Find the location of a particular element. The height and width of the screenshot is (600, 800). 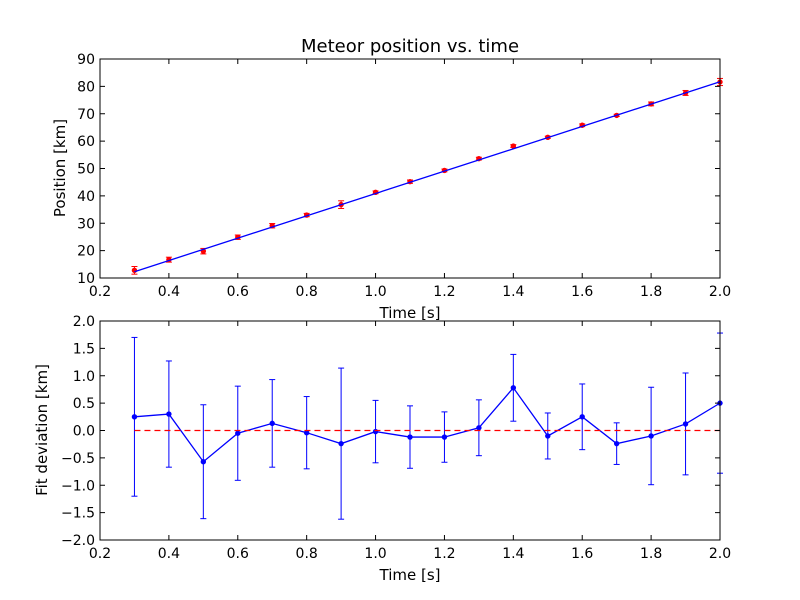

position-x-tick-label: 1.2 is located at coordinates (444, 292).